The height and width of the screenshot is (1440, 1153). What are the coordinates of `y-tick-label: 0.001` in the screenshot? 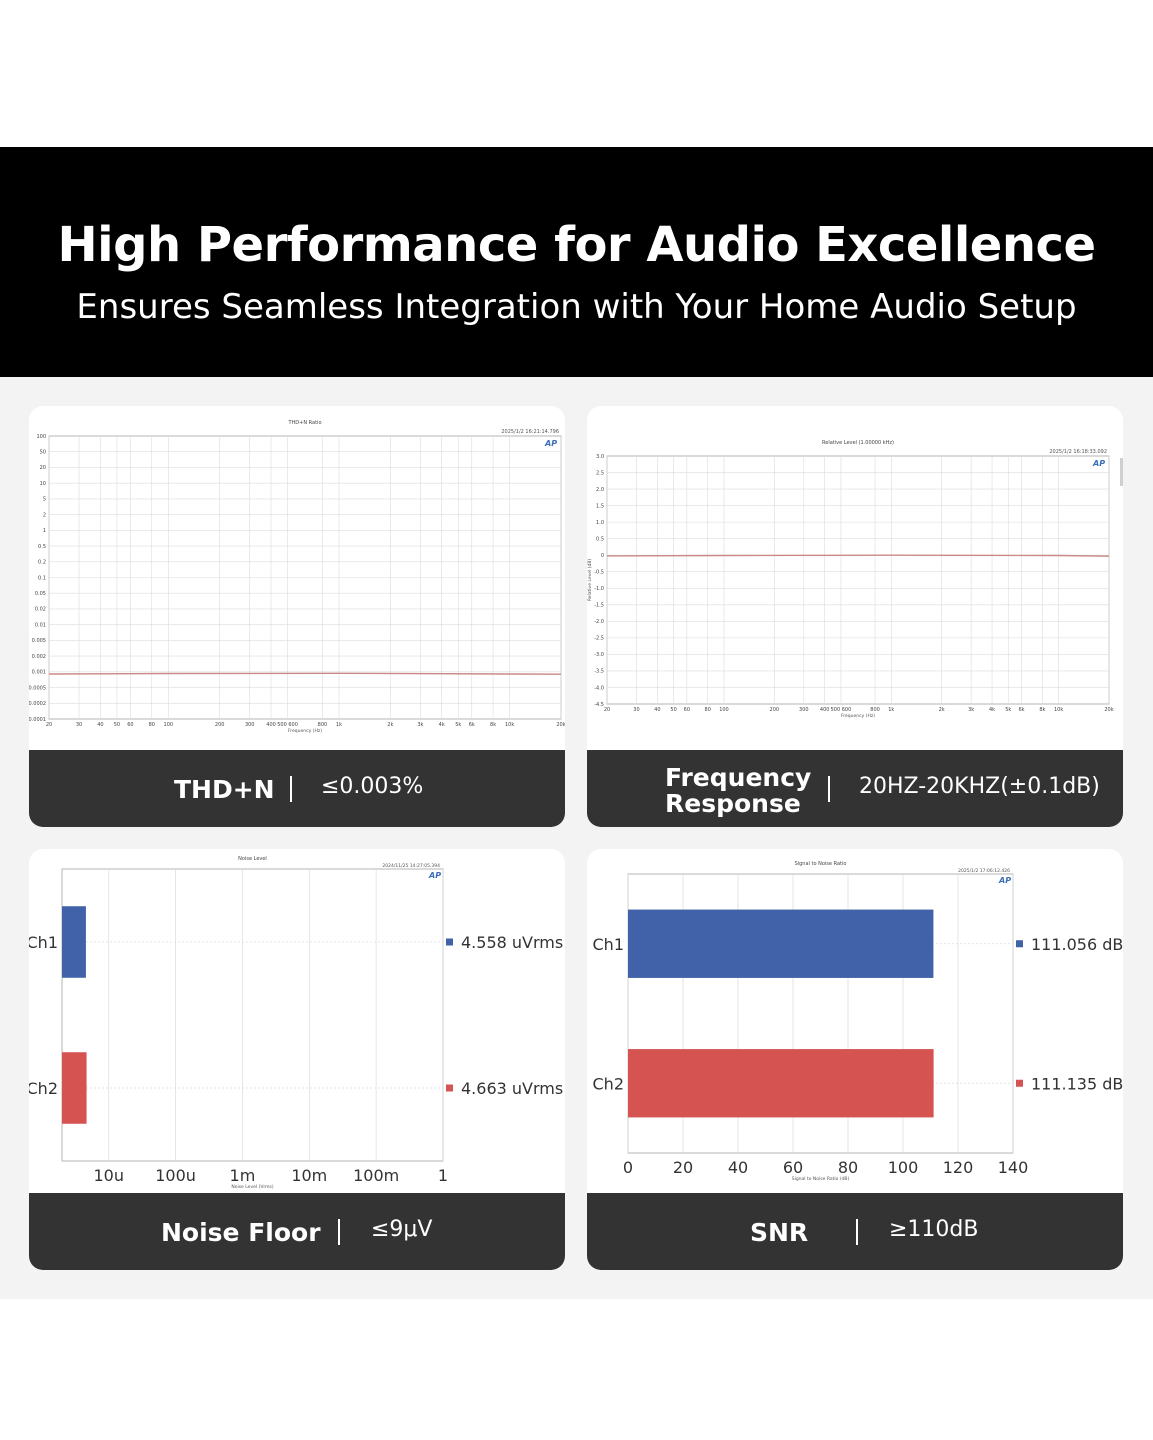 It's located at (39, 673).